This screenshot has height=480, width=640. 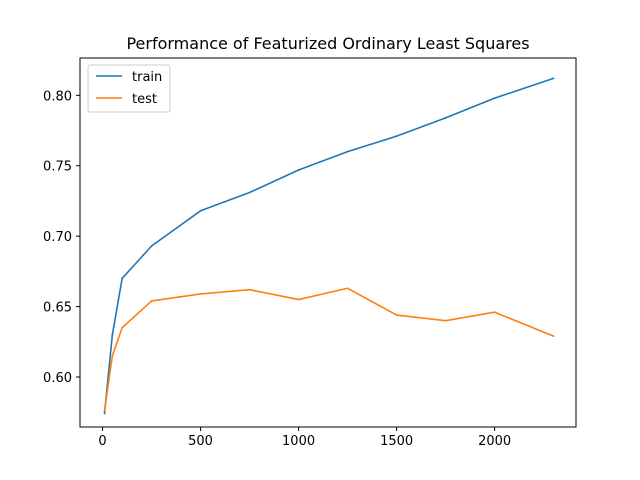 What do you see at coordinates (57, 237) in the screenshot?
I see `y-tick-label: 0.70` at bounding box center [57, 237].